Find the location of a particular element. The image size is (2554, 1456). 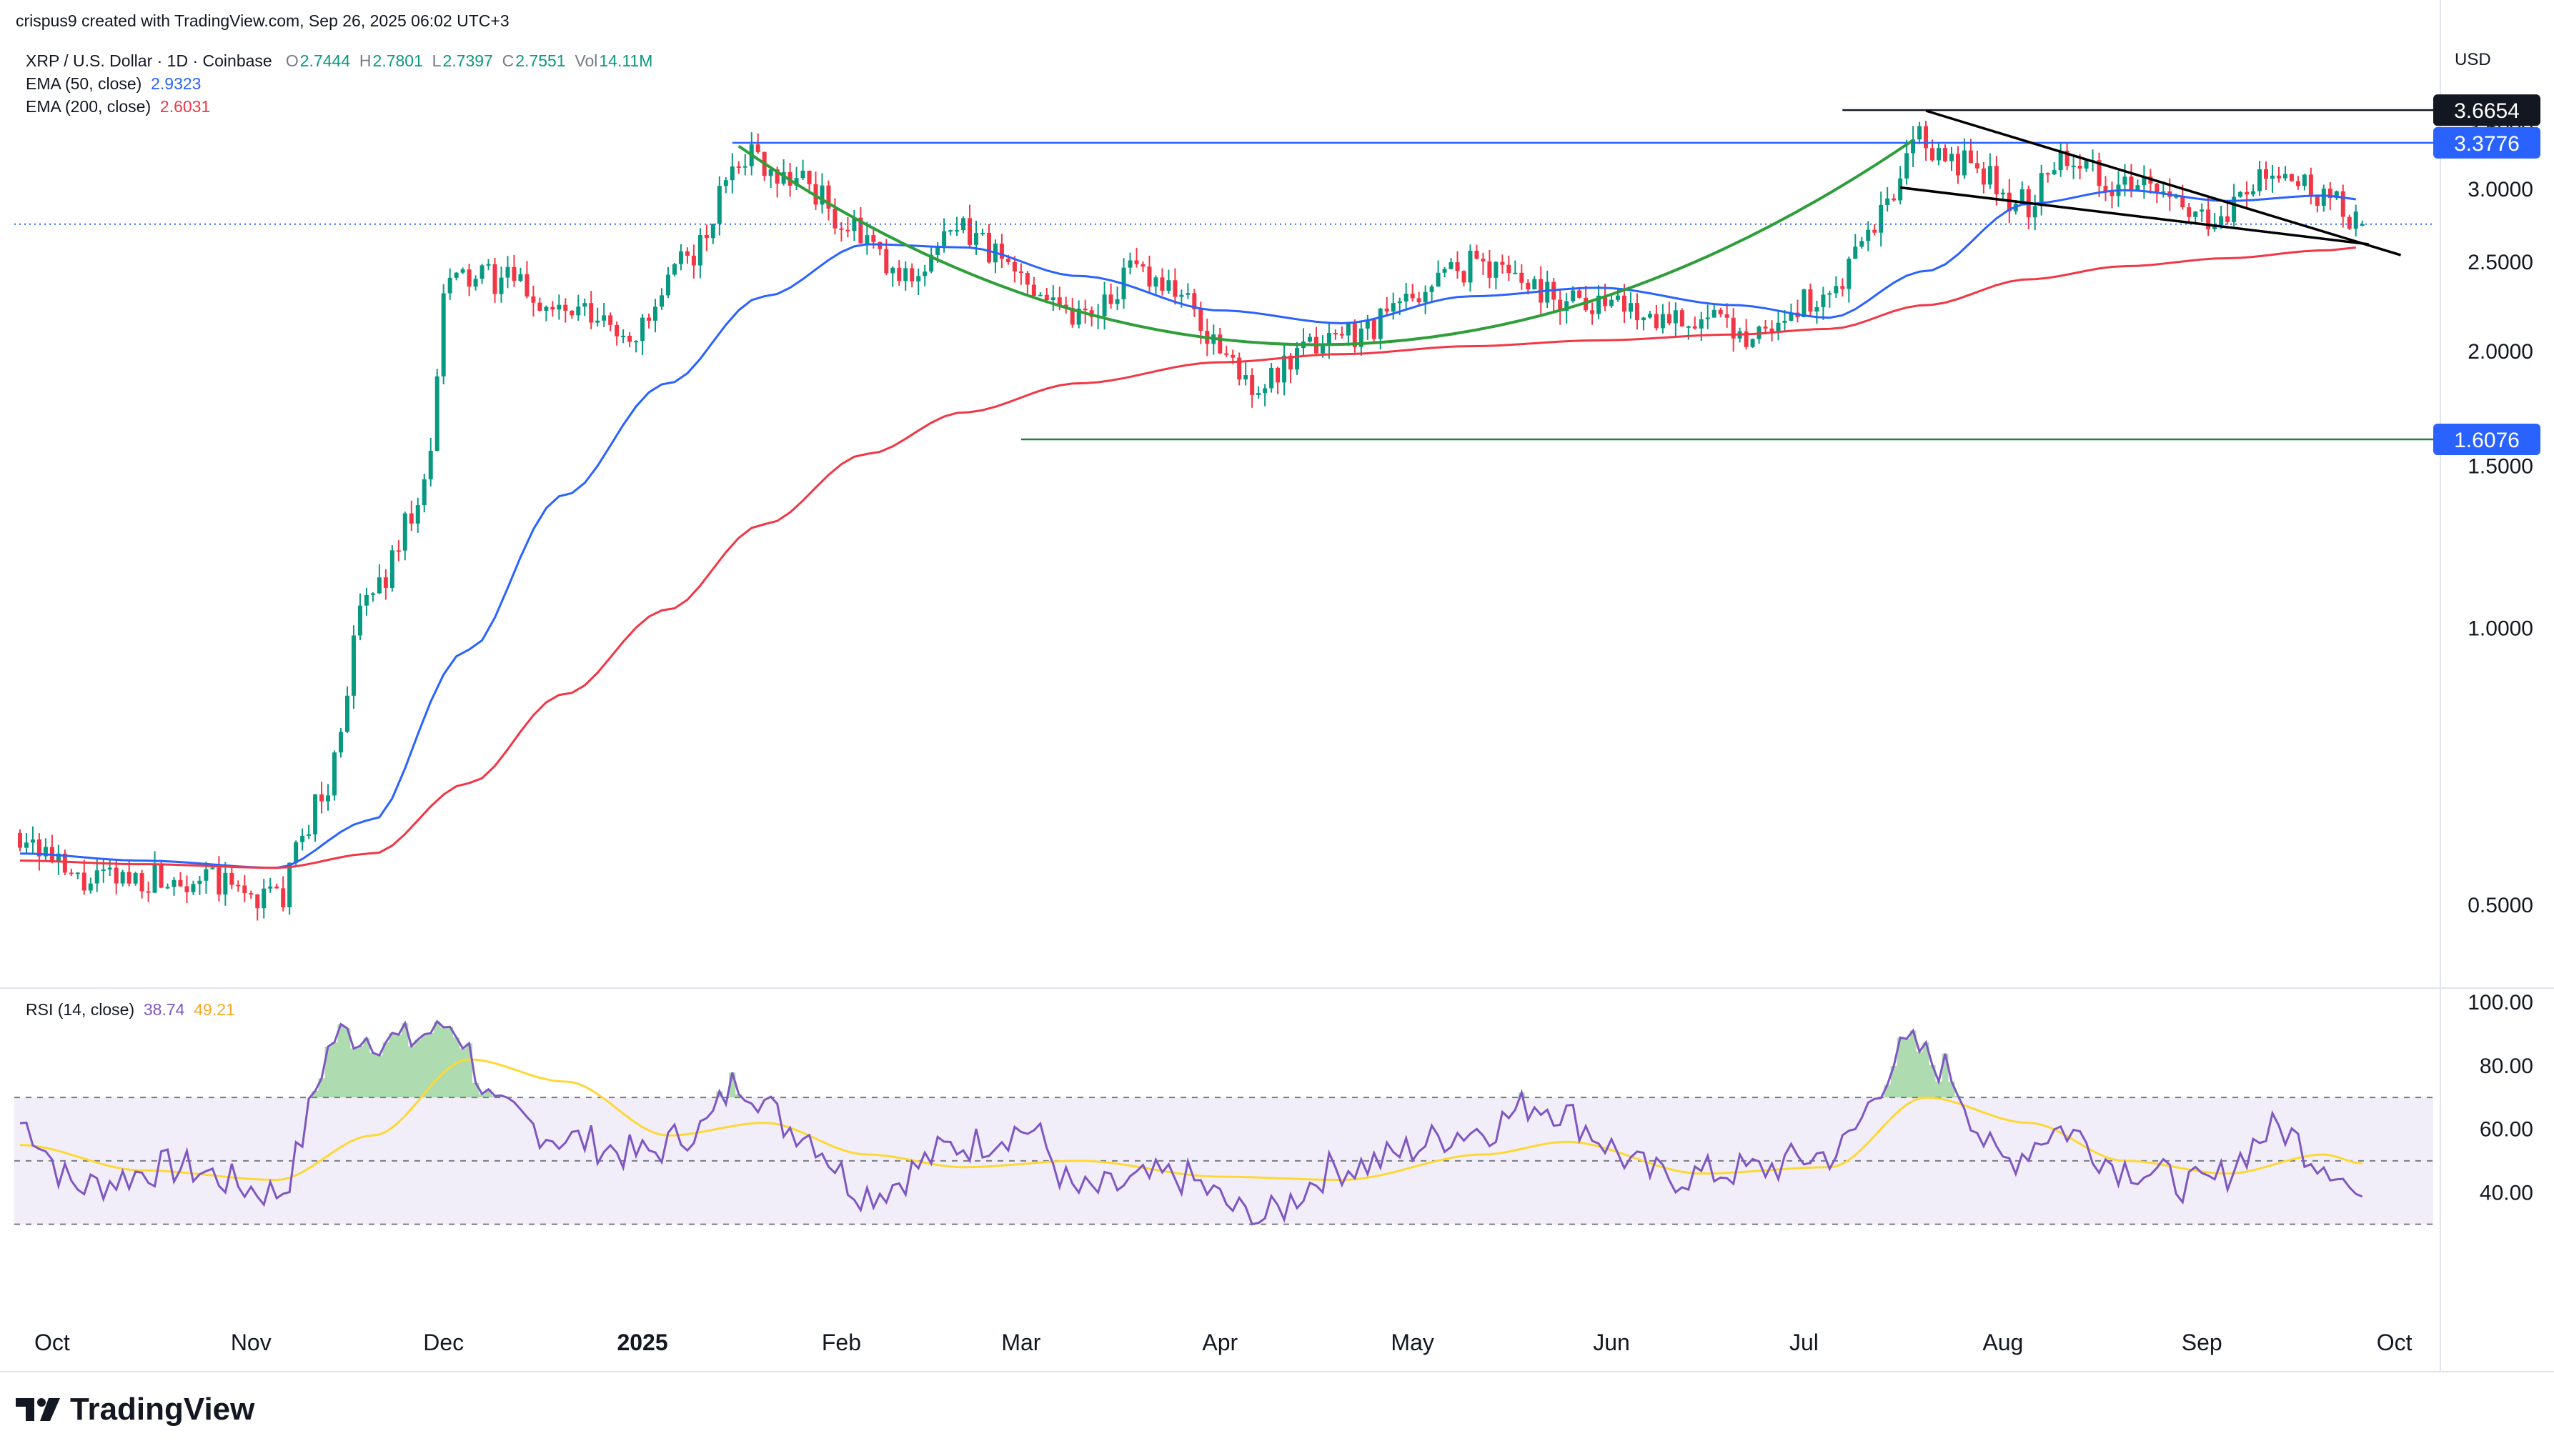

price-tag is located at coordinates (2486, 142).